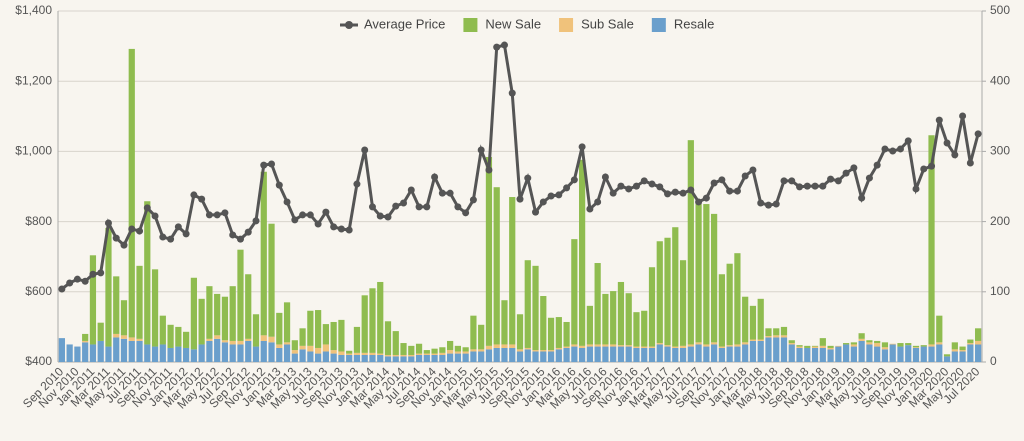  Describe the element at coordinates (38, 361) in the screenshot. I see `y-tick-label: $400` at that location.